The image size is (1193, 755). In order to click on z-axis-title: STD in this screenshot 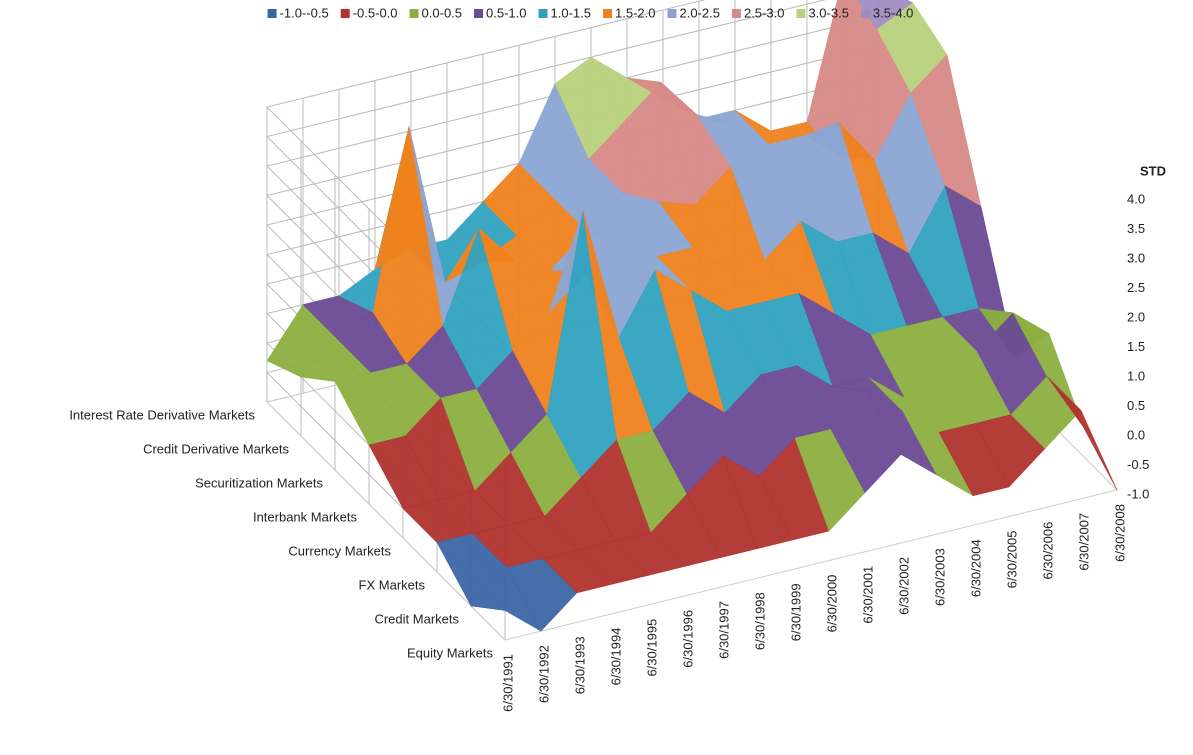, I will do `click(1153, 170)`.